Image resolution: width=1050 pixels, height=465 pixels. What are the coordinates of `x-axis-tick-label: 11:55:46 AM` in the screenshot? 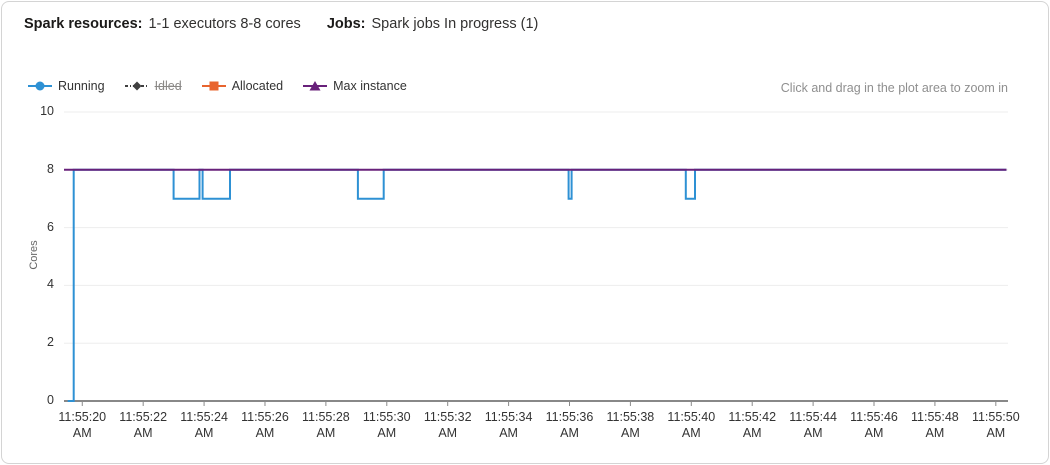 It's located at (874, 425).